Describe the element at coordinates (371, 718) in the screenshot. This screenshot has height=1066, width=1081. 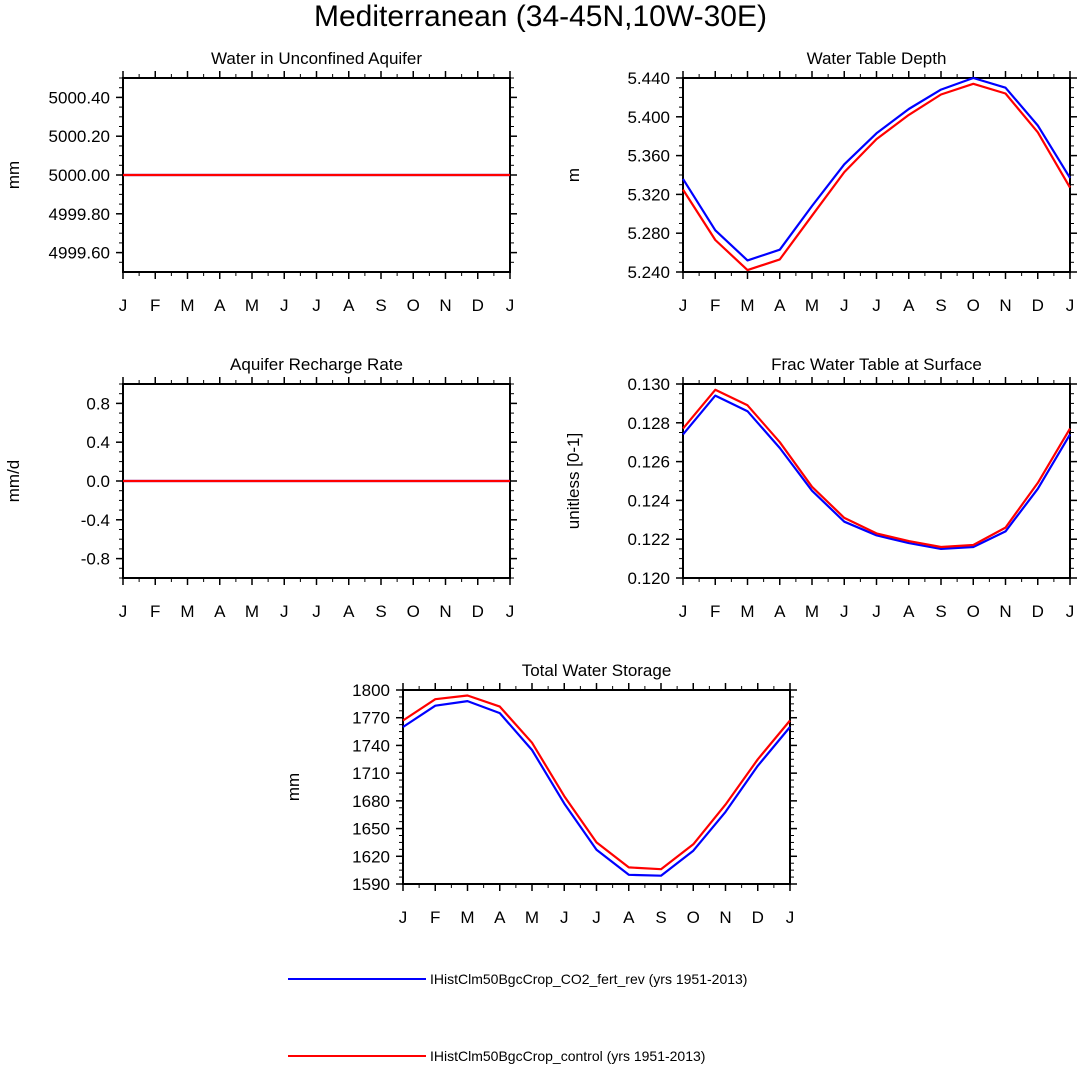
I see `y-tick-label: 1770` at that location.